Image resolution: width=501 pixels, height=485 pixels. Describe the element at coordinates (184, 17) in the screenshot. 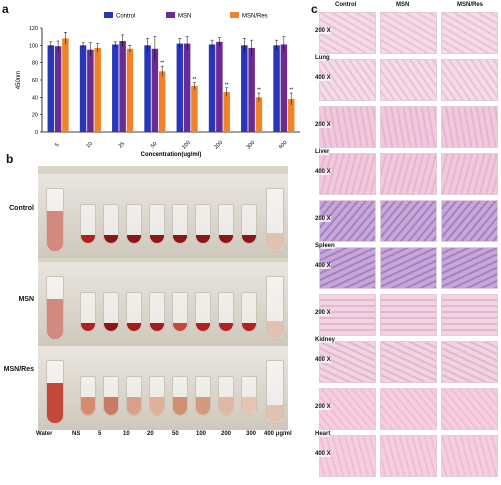

I see `legend-label: MSN` at that location.